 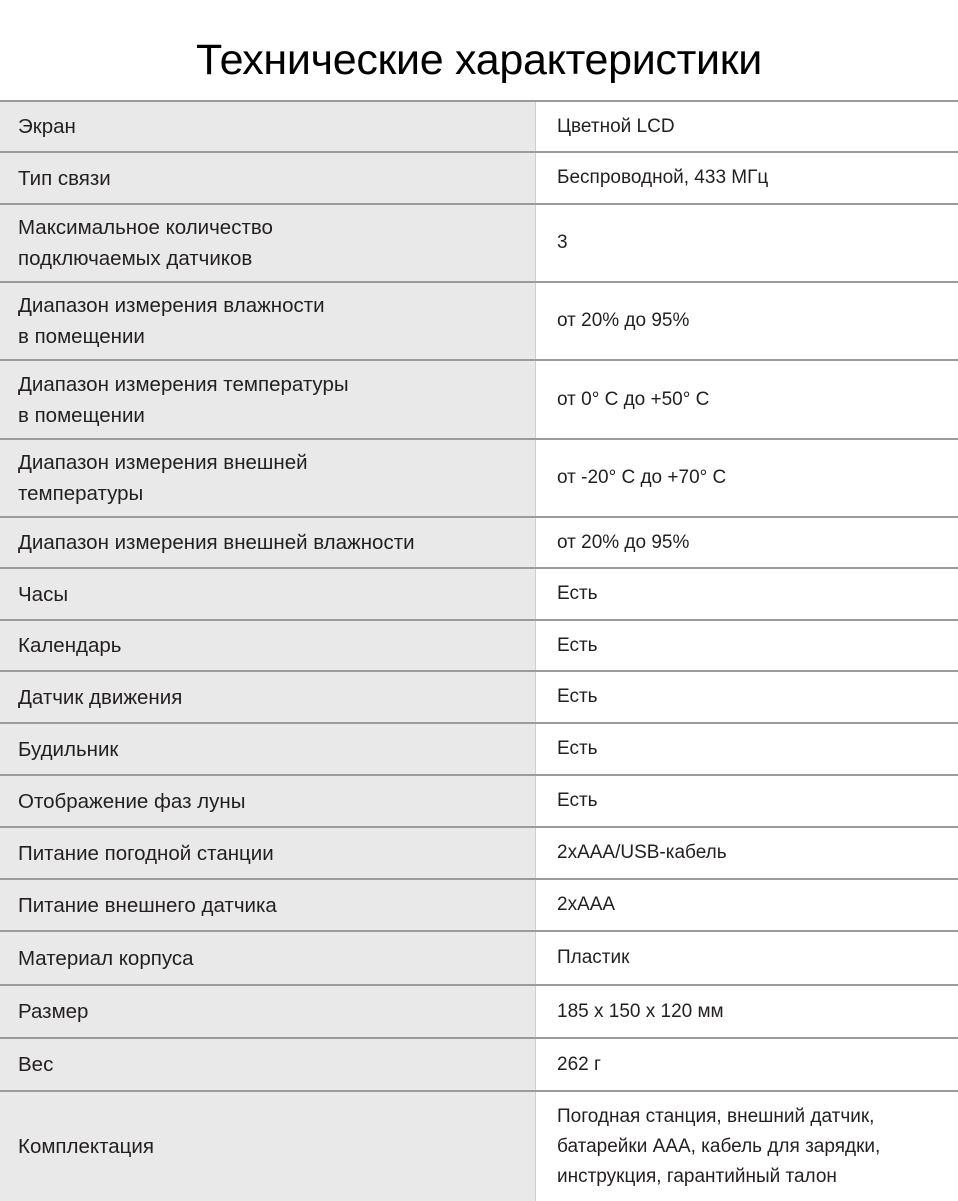 I want to click on table-row: Питание внешнего датчика 2xAAA, so click(x=479, y=905).